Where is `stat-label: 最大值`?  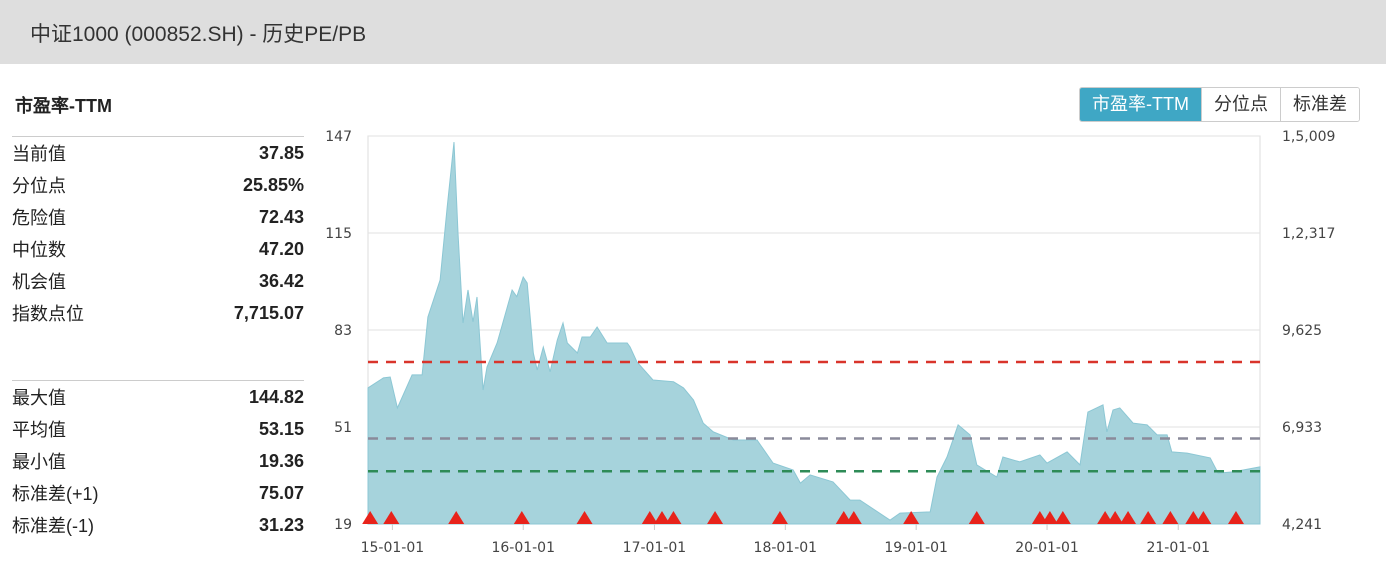
stat-label: 最大值 is located at coordinates (39, 398).